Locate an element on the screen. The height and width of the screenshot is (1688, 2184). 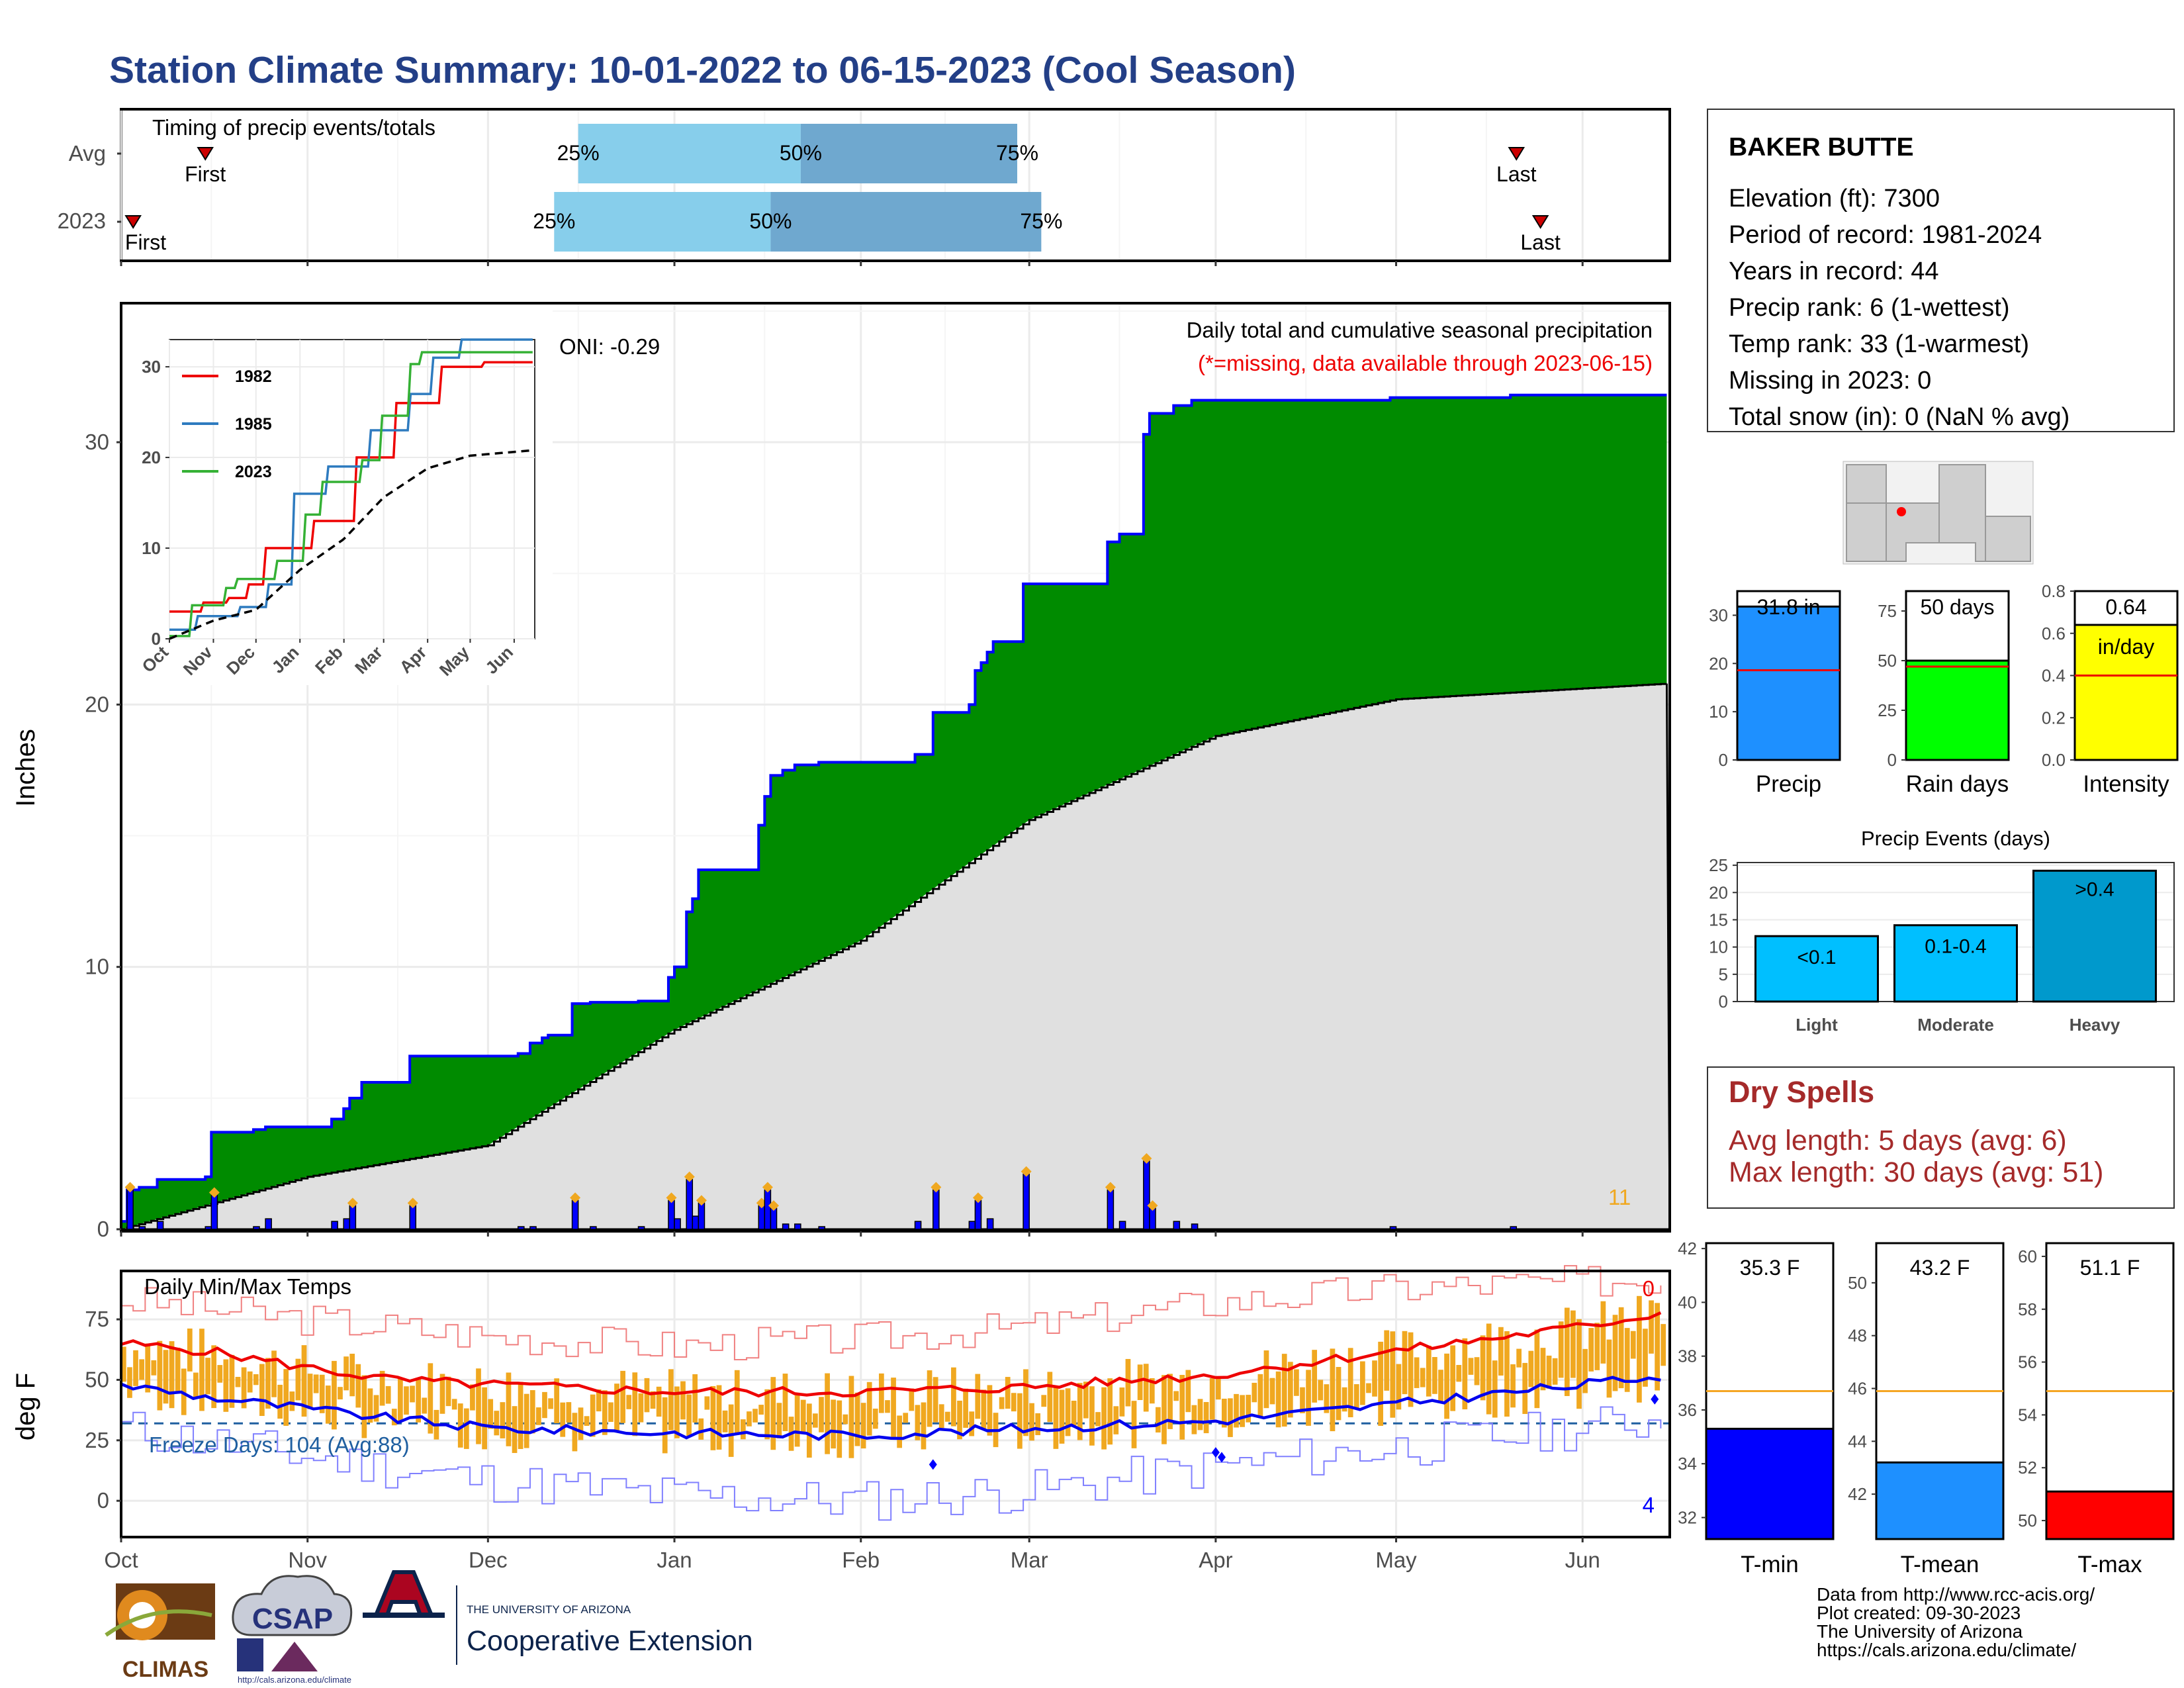
events-bar is located at coordinates (1817, 969).